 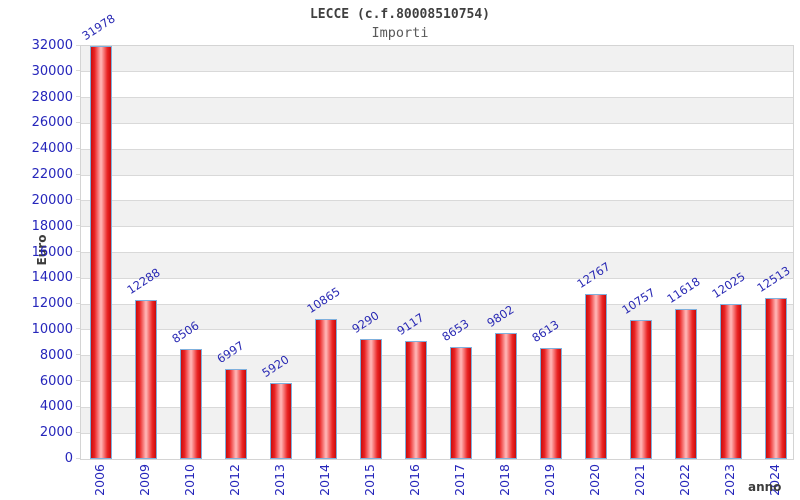 What do you see at coordinates (369, 480) in the screenshot?
I see `x-tick-label-2015: 2015` at bounding box center [369, 480].